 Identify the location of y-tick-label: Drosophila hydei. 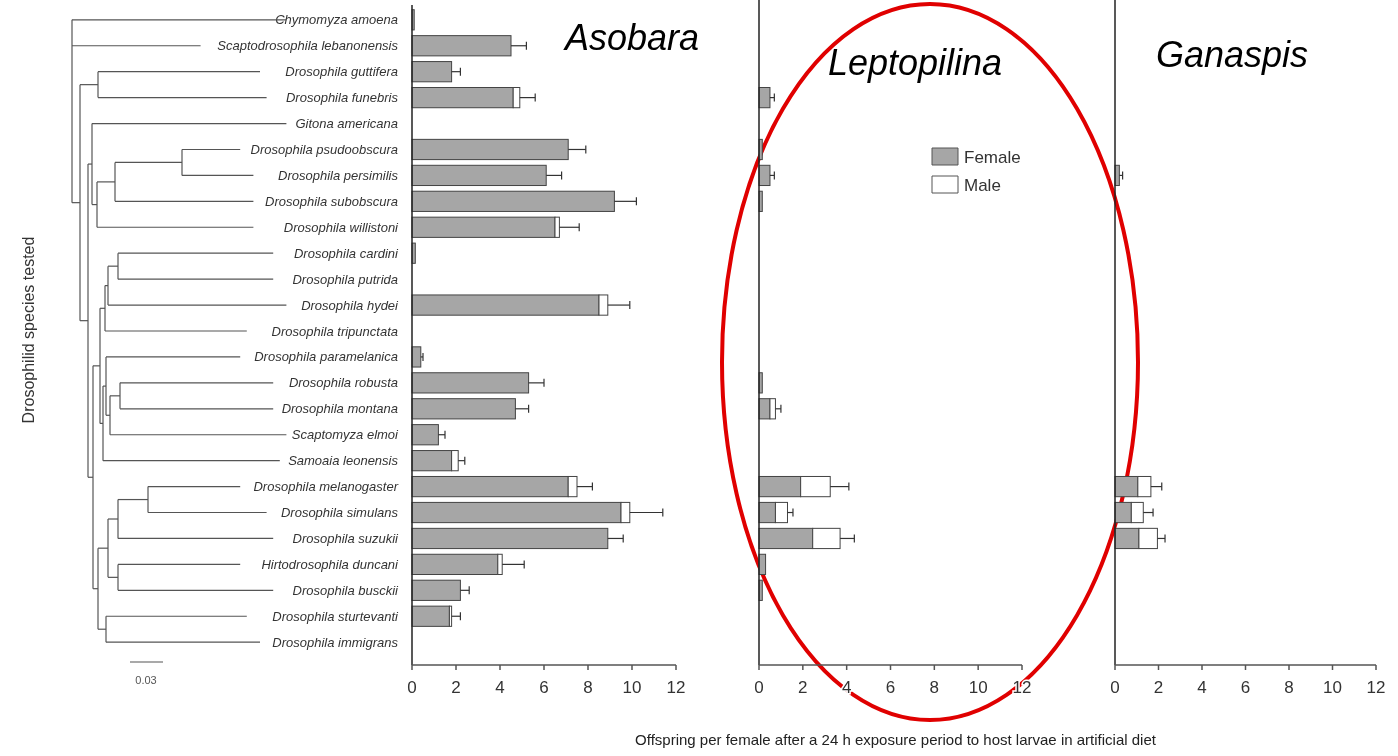
(350, 305).